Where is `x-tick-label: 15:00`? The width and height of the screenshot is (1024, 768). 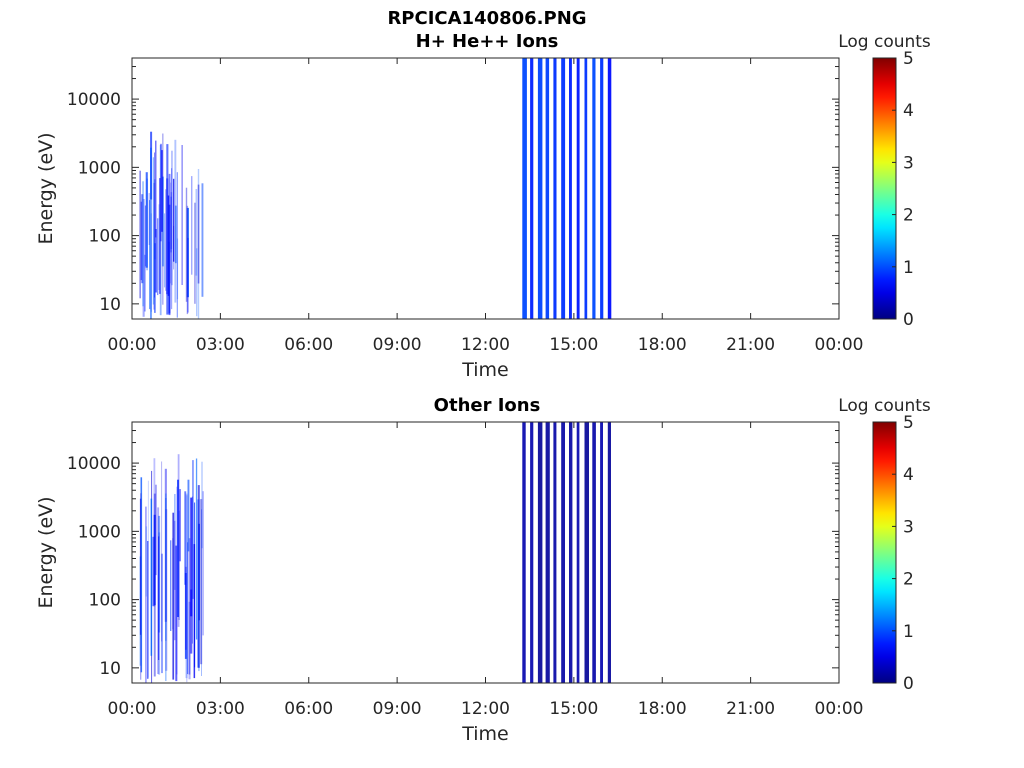 x-tick-label: 15:00 is located at coordinates (573, 709).